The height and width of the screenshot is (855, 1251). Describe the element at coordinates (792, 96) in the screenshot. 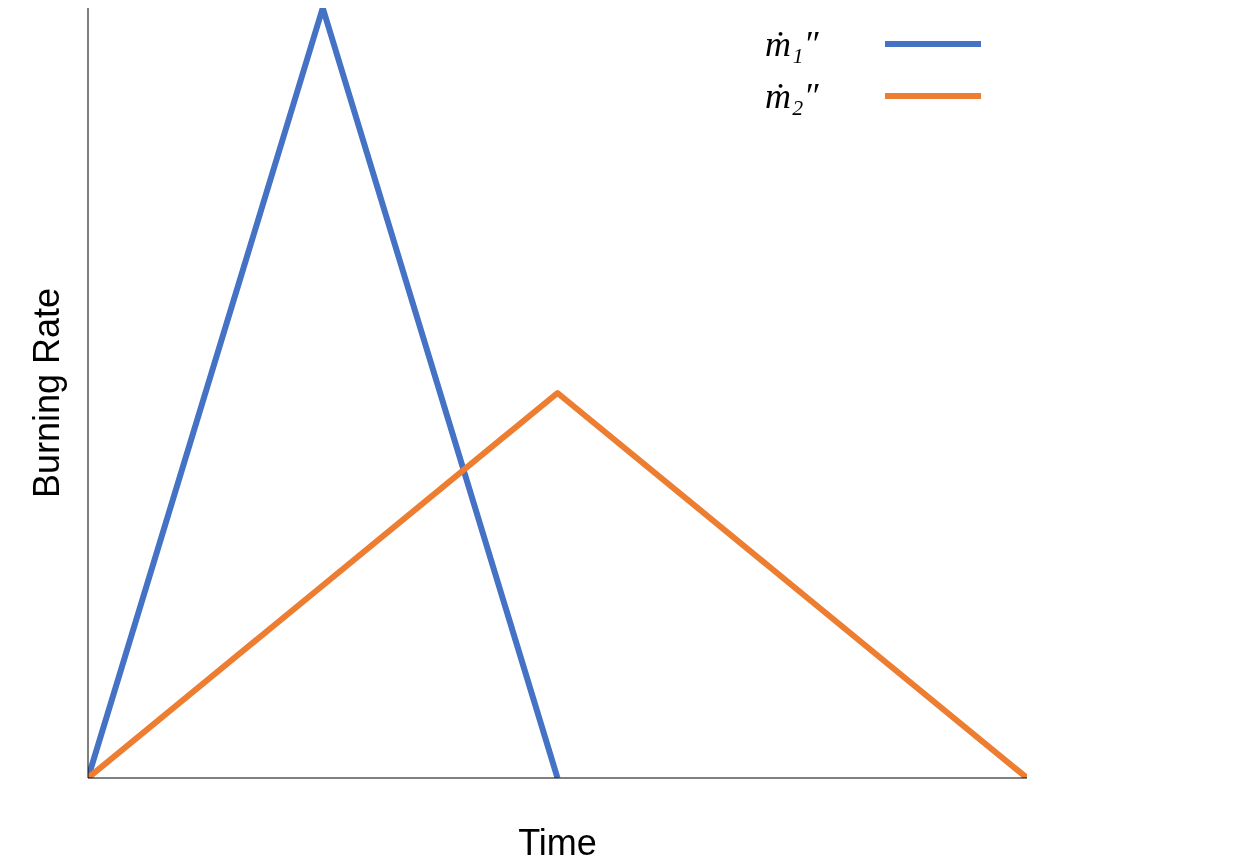

I see `legend-label: ṁ₂″` at that location.